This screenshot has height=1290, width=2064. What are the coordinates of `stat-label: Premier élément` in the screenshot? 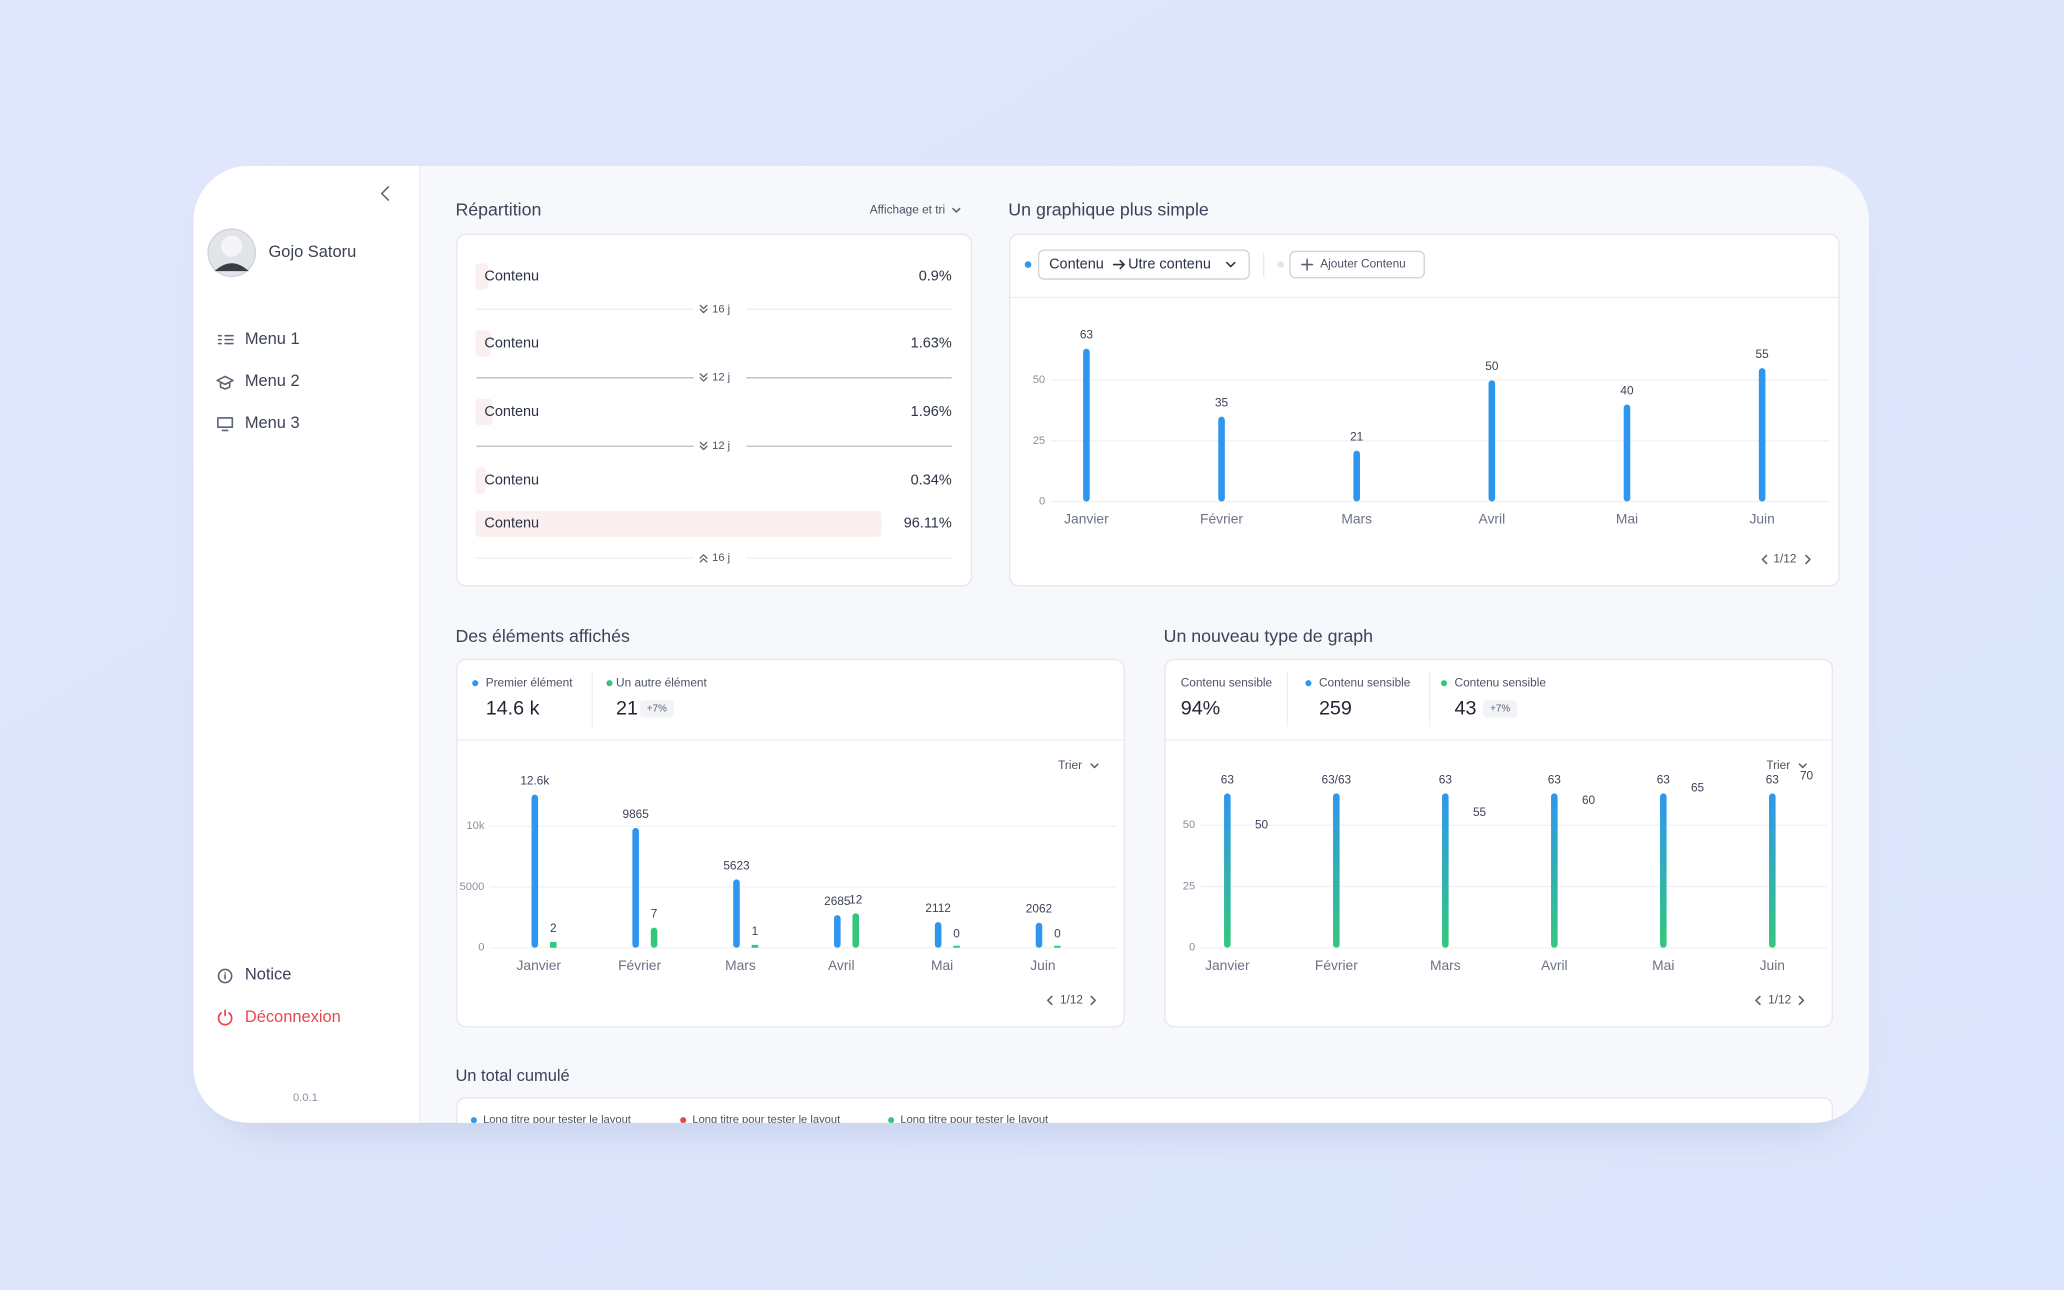 It's located at (529, 682).